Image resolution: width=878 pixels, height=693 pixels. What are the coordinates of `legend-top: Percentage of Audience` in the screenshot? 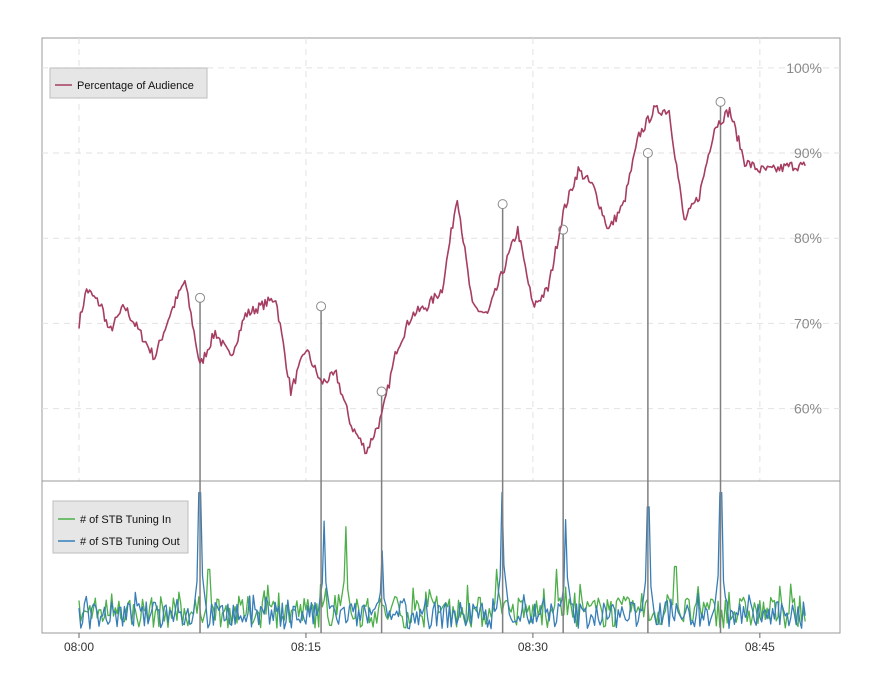 It's located at (128, 83).